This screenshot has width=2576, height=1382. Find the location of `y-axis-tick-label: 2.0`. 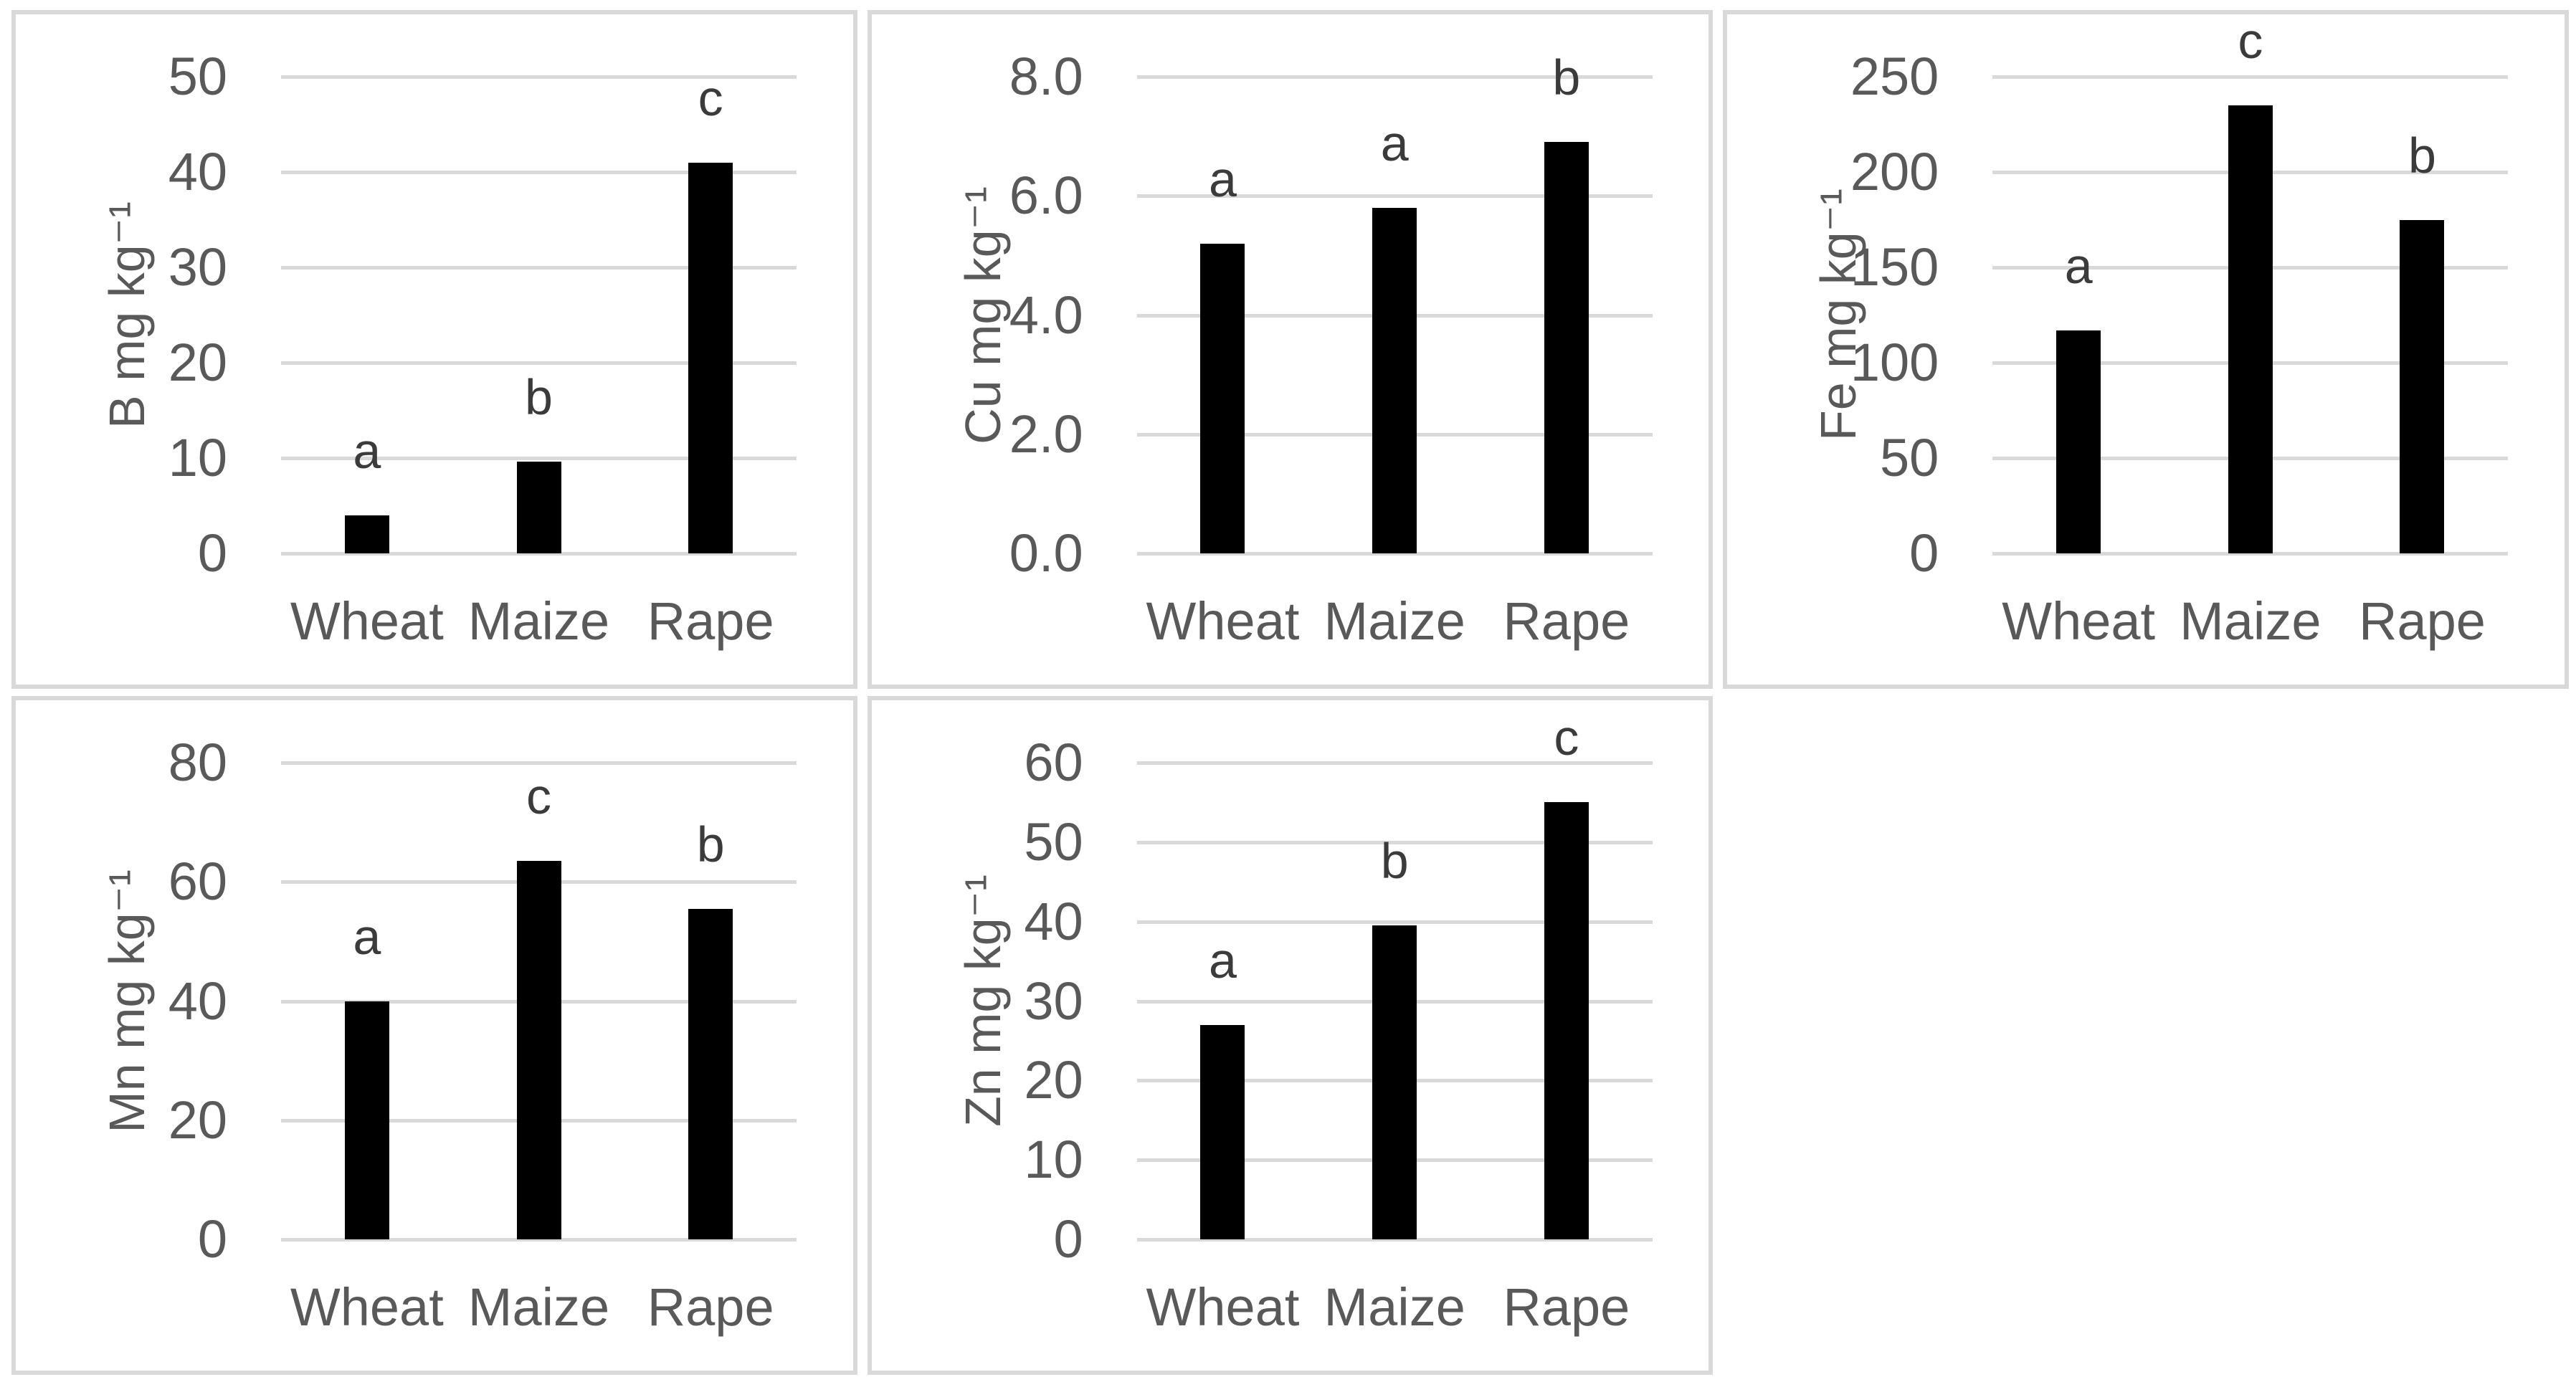

y-axis-tick-label: 2.0 is located at coordinates (1046, 434).